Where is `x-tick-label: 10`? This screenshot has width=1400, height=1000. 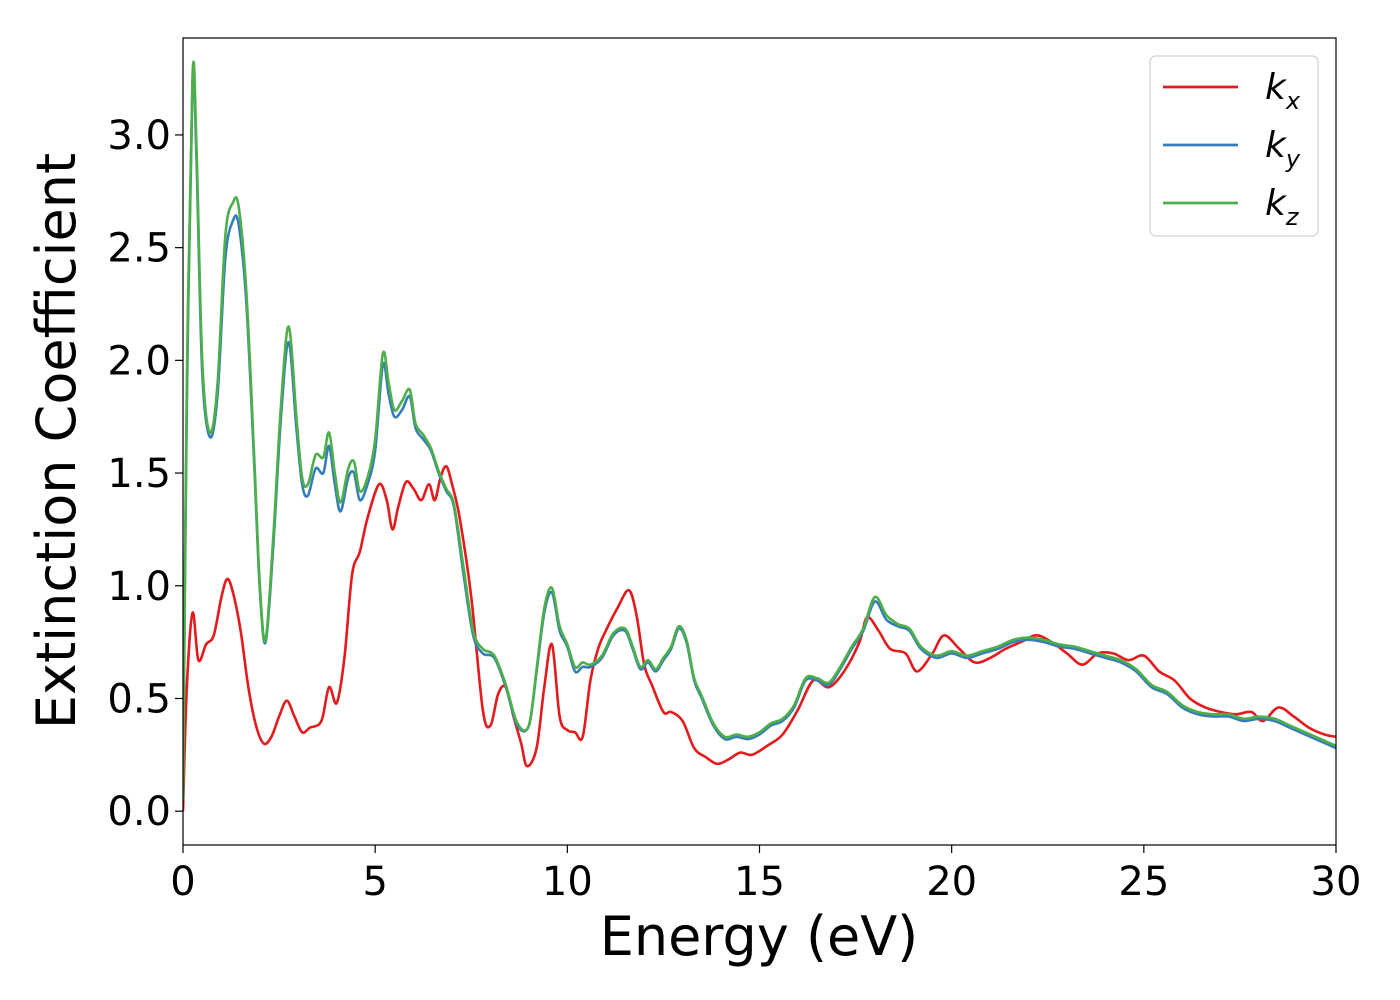 x-tick-label: 10 is located at coordinates (567, 882).